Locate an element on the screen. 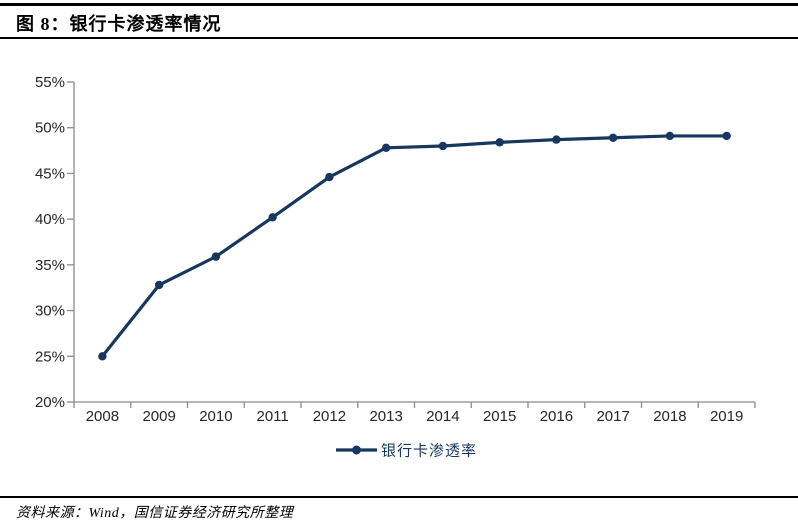 This screenshot has width=798, height=532. y-tick-label: 30% is located at coordinates (50, 311).